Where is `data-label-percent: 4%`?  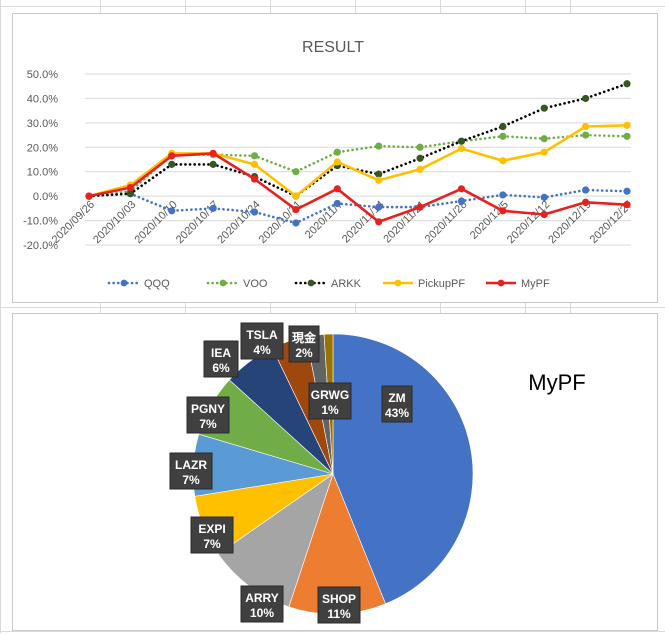 data-label-percent: 4% is located at coordinates (262, 350).